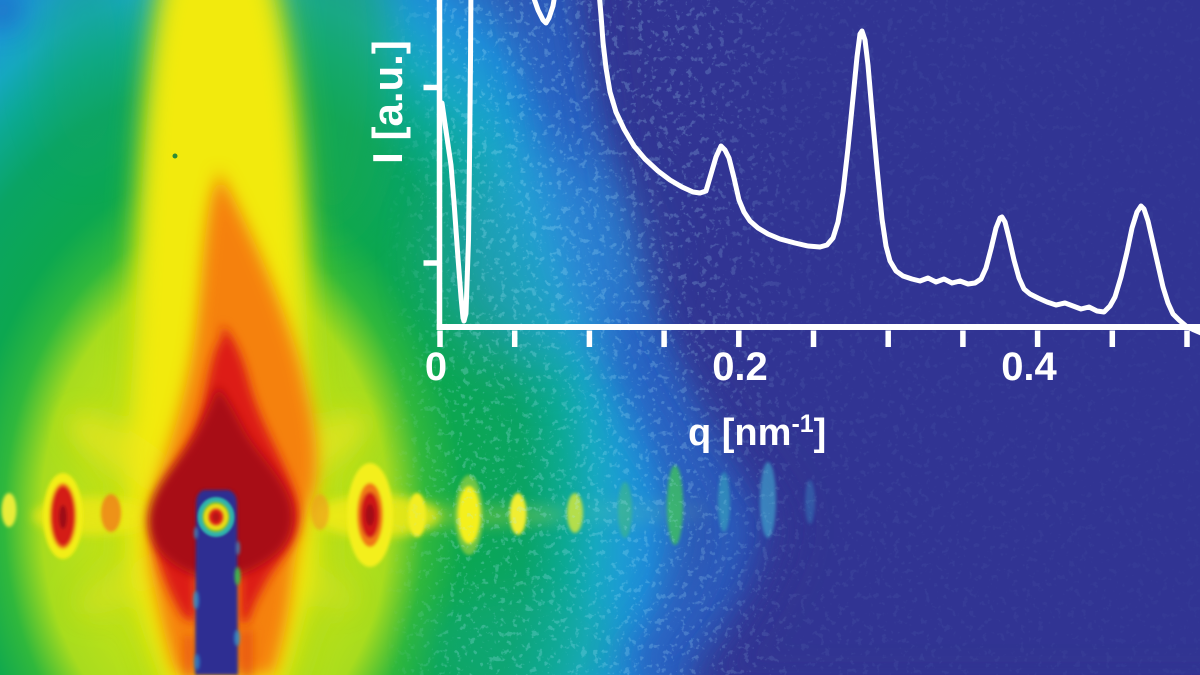  Describe the element at coordinates (740, 367) in the screenshot. I see `svg-text: 0.2` at that location.